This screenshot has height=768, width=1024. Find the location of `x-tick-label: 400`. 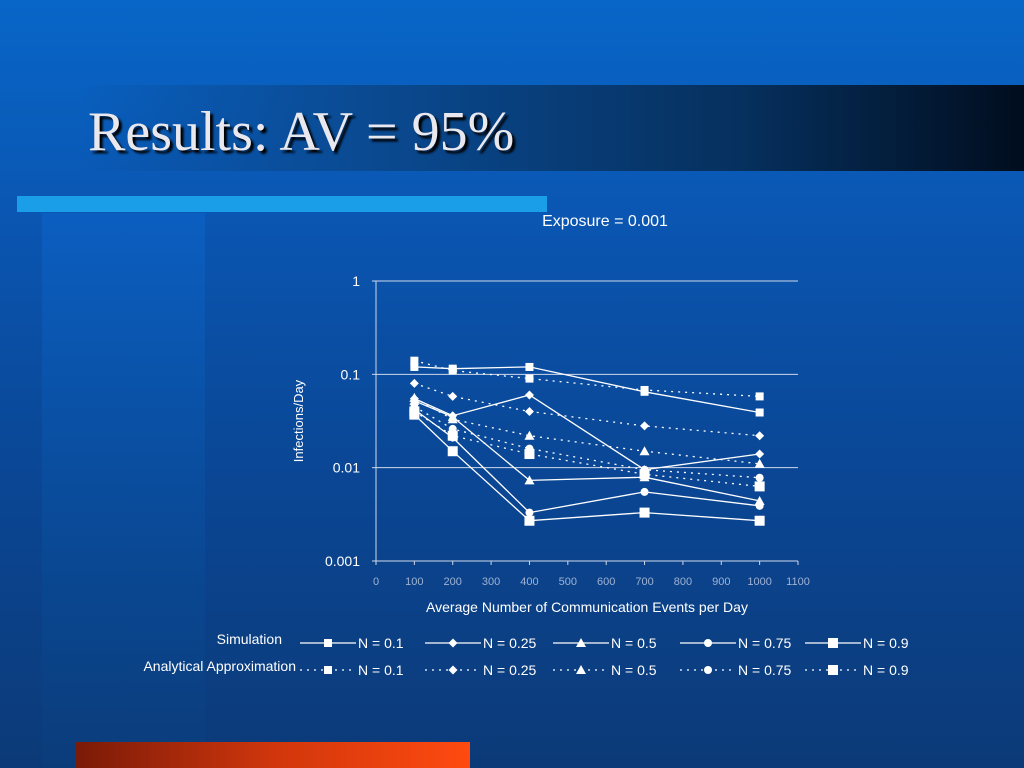

x-tick-label: 400 is located at coordinates (529, 582).